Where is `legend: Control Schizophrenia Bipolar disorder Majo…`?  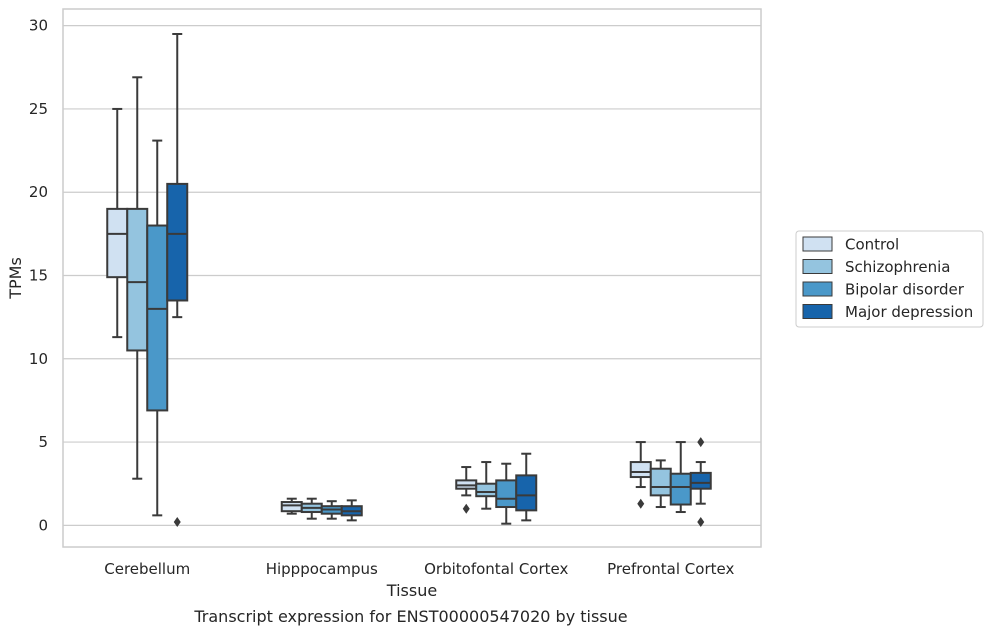 legend: Control Schizophrenia Bipolar disorder Majo… is located at coordinates (889, 279).